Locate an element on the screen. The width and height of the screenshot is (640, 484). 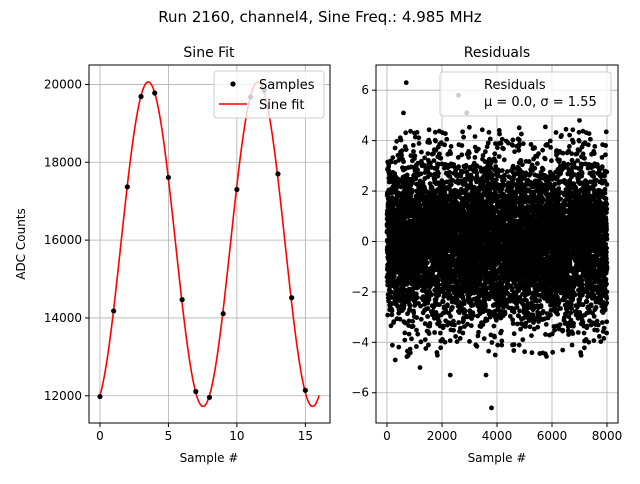
legend-samples-marker is located at coordinates (232, 83).